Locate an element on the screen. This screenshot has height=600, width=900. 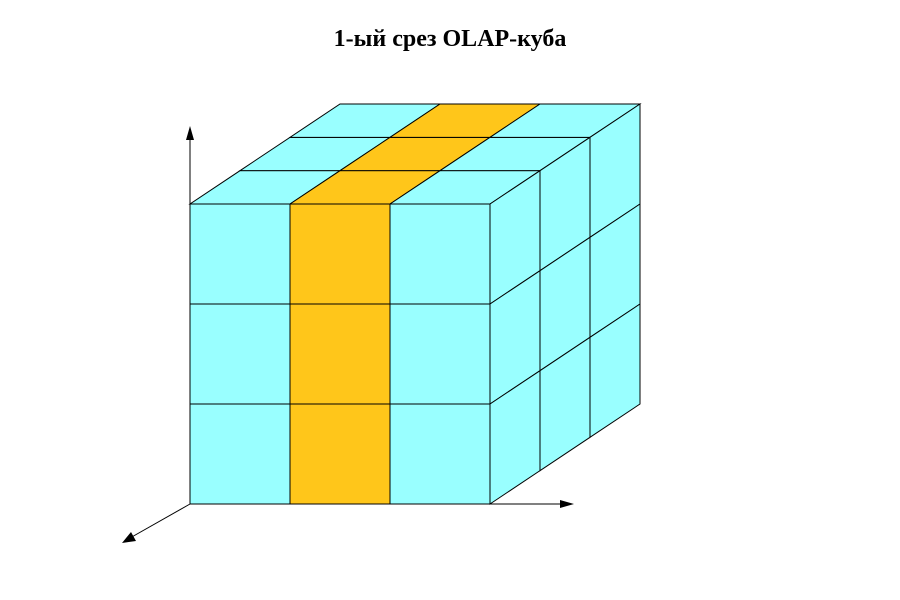
depth-axis-arrow-icon is located at coordinates (129, 537).